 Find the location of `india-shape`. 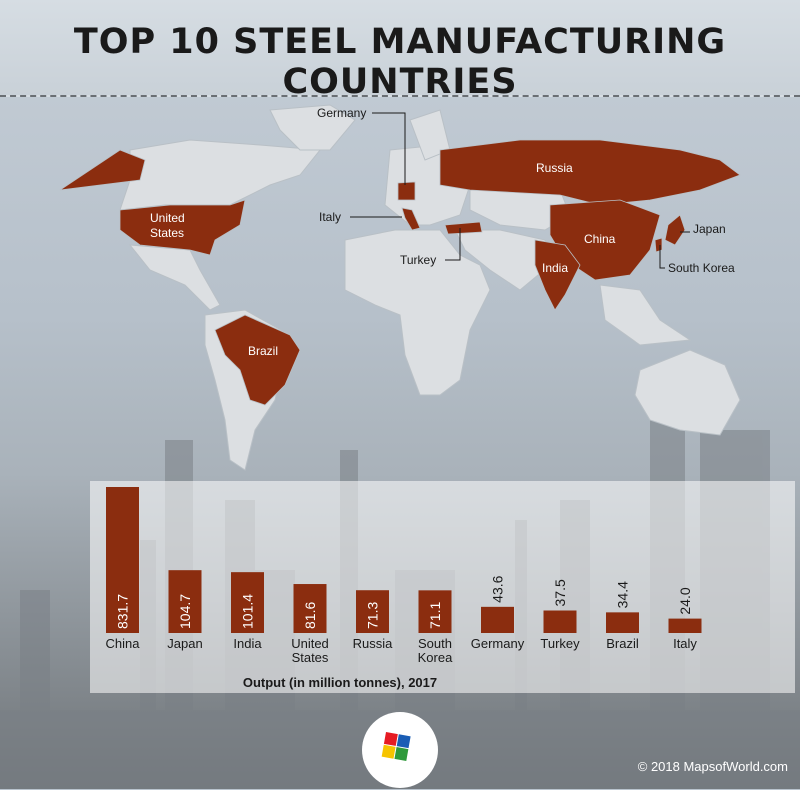

india-shape is located at coordinates (557, 275).